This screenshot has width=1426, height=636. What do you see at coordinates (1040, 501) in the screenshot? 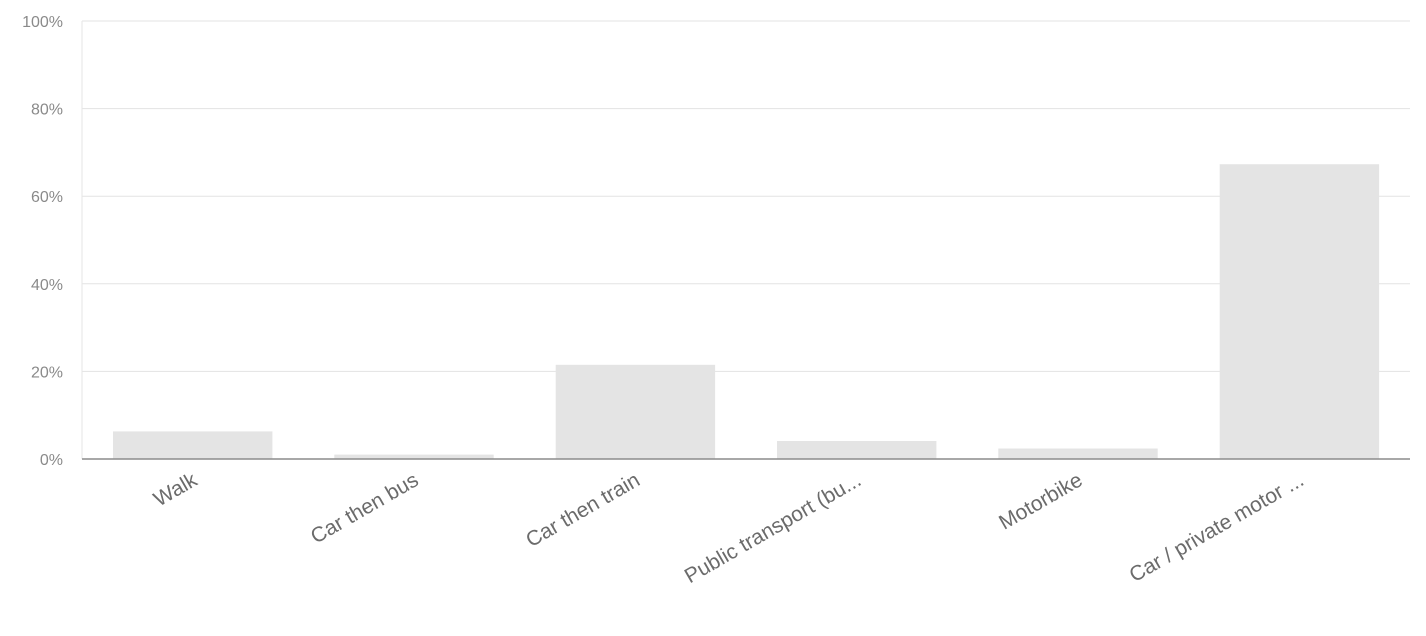
I see `x-category-label: Motorbike` at bounding box center [1040, 501].